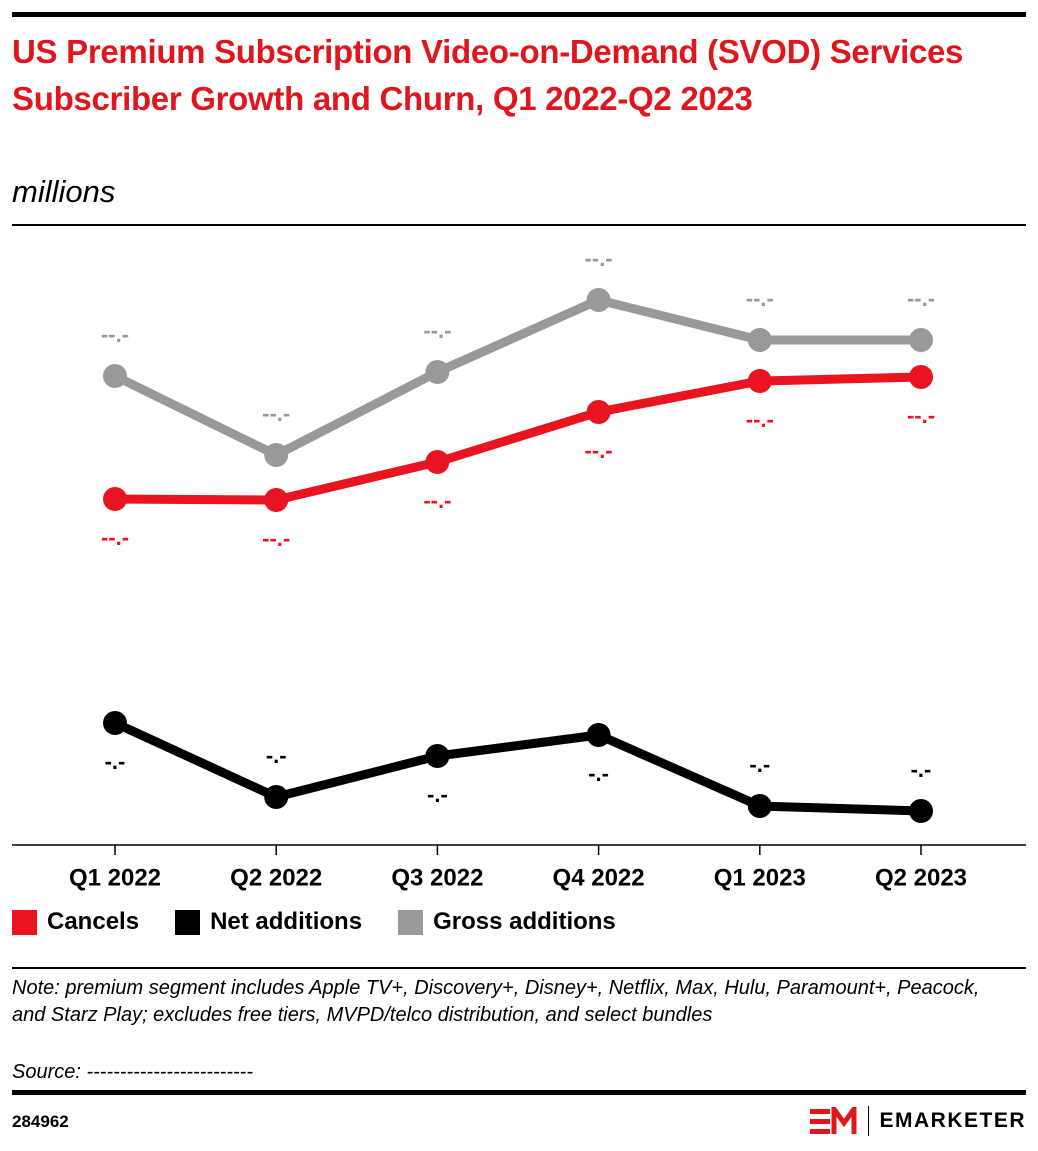 Image resolution: width=1038 pixels, height=1151 pixels. Describe the element at coordinates (64, 191) in the screenshot. I see `chart-subtitle: millions` at that location.